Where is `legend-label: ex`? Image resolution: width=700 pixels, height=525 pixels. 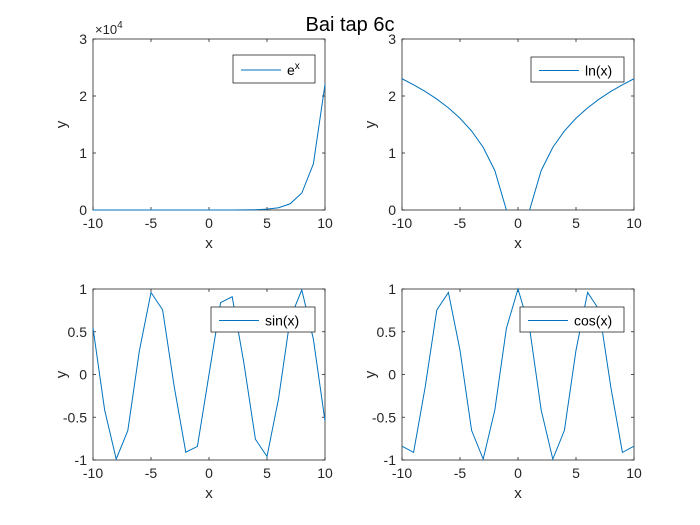 legend-label: ex is located at coordinates (293, 69).